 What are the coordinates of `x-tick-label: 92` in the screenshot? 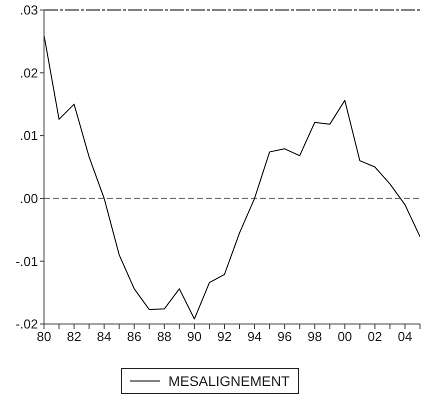 It's located at (224, 336).